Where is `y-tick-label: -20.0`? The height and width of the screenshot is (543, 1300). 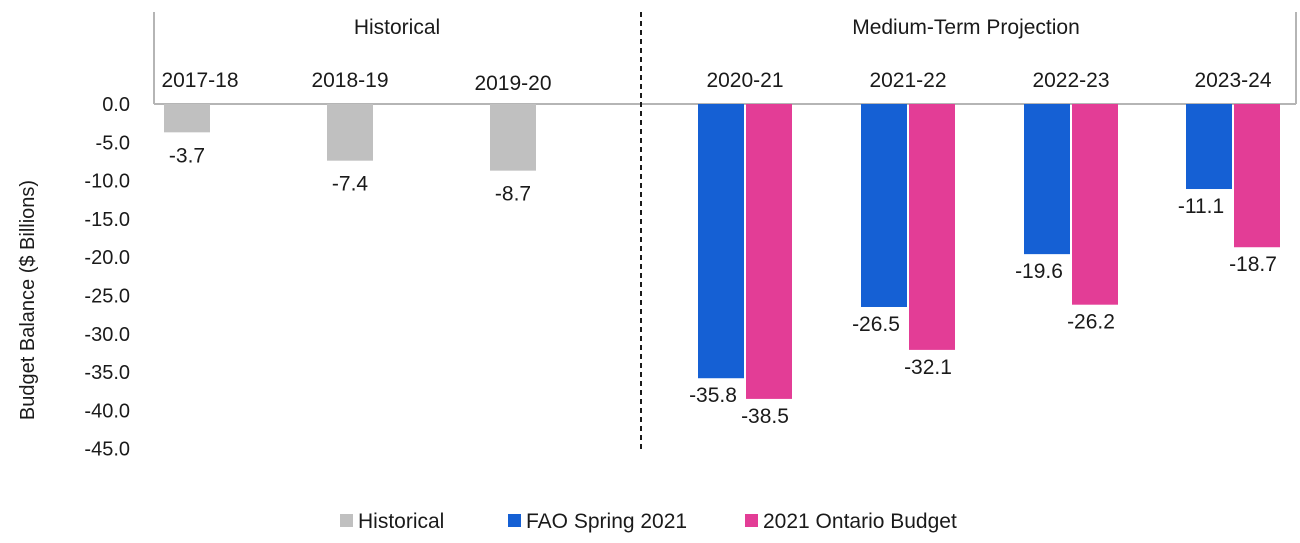 y-tick-label: -20.0 is located at coordinates (107, 258).